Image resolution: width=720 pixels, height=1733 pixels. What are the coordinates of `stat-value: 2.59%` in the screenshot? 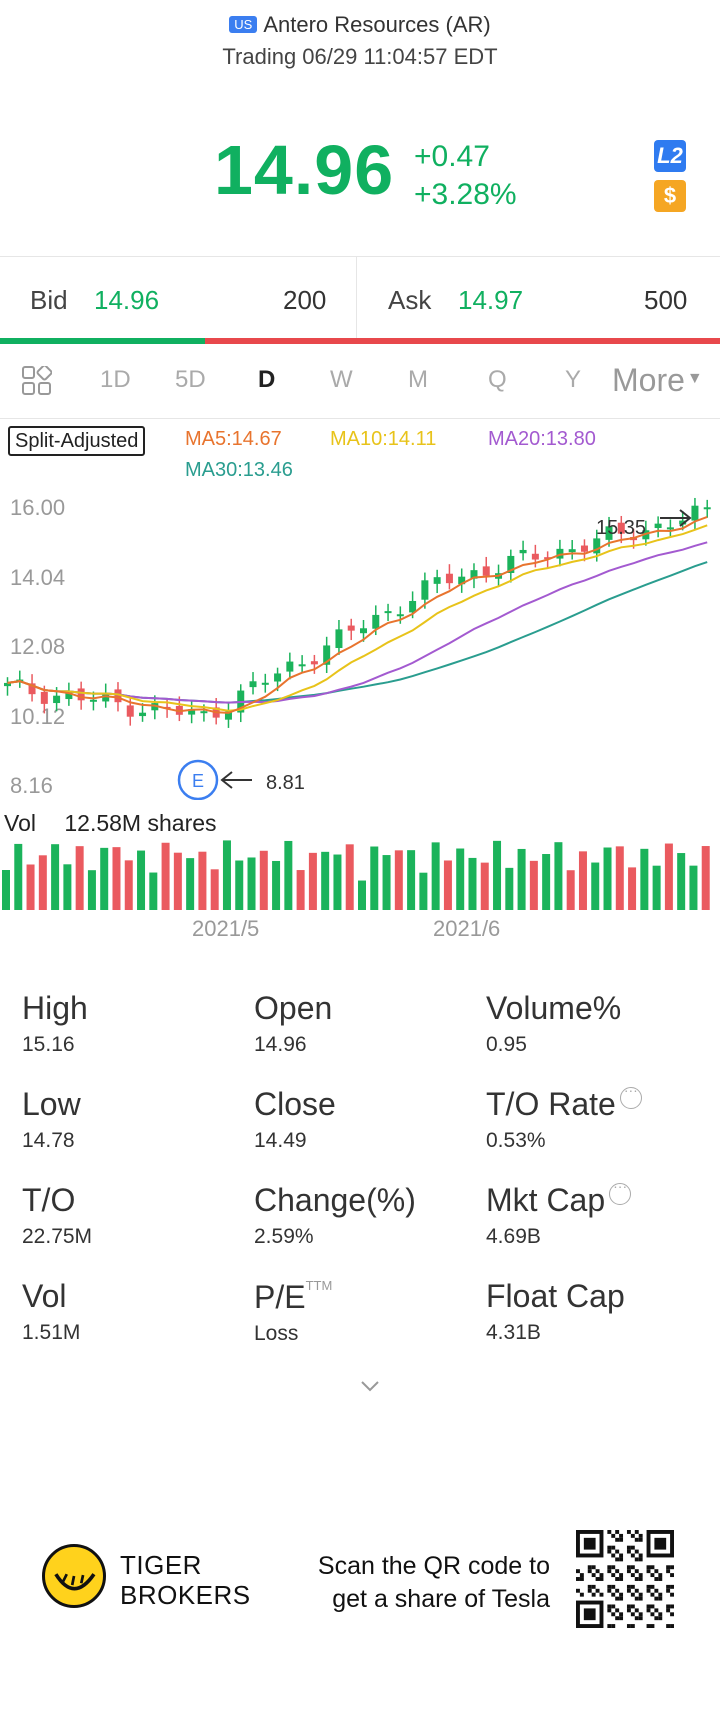 It's located at (284, 1236).